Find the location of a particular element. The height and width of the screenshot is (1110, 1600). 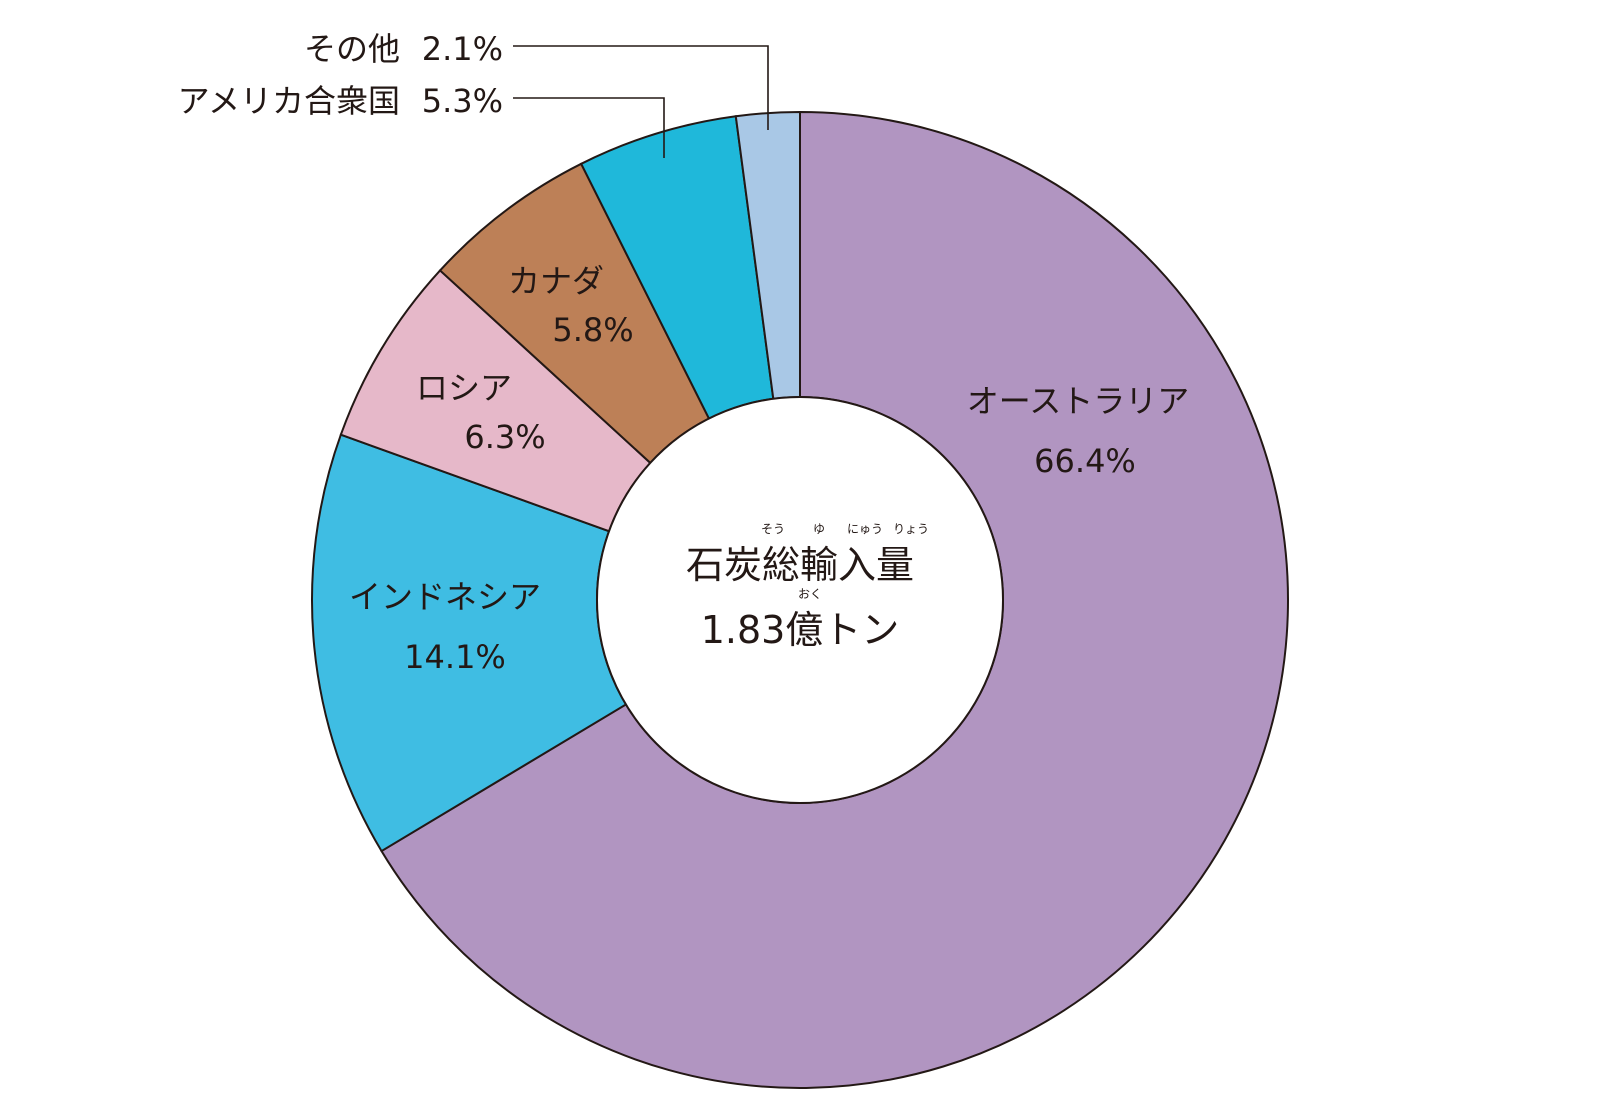

slice-label-value-canada: 5.8% is located at coordinates (592, 330).